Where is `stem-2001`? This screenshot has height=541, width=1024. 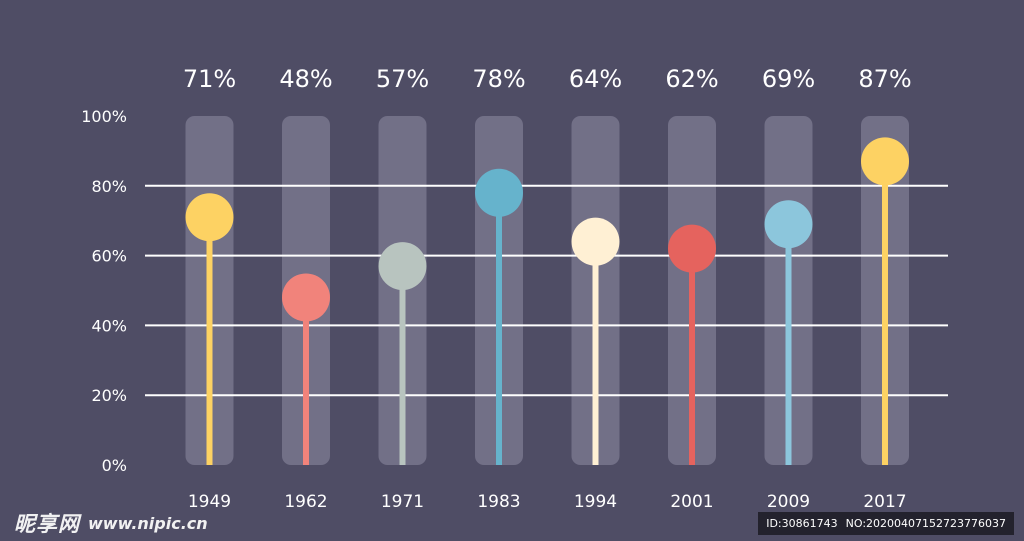
stem-2001 is located at coordinates (692, 356).